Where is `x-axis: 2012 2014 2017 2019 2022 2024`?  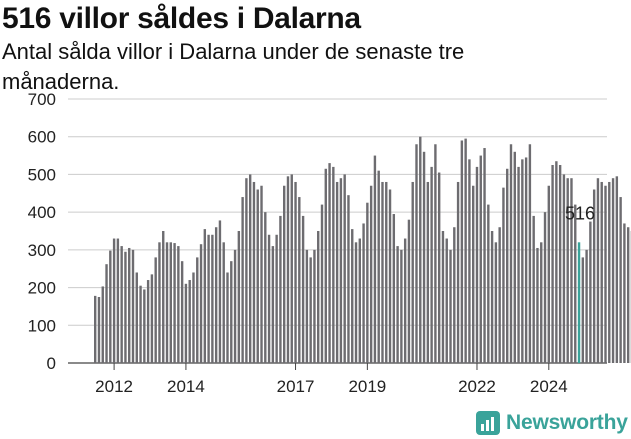
x-axis: 2012 2014 2017 2019 2022 2024 is located at coordinates (331, 379).